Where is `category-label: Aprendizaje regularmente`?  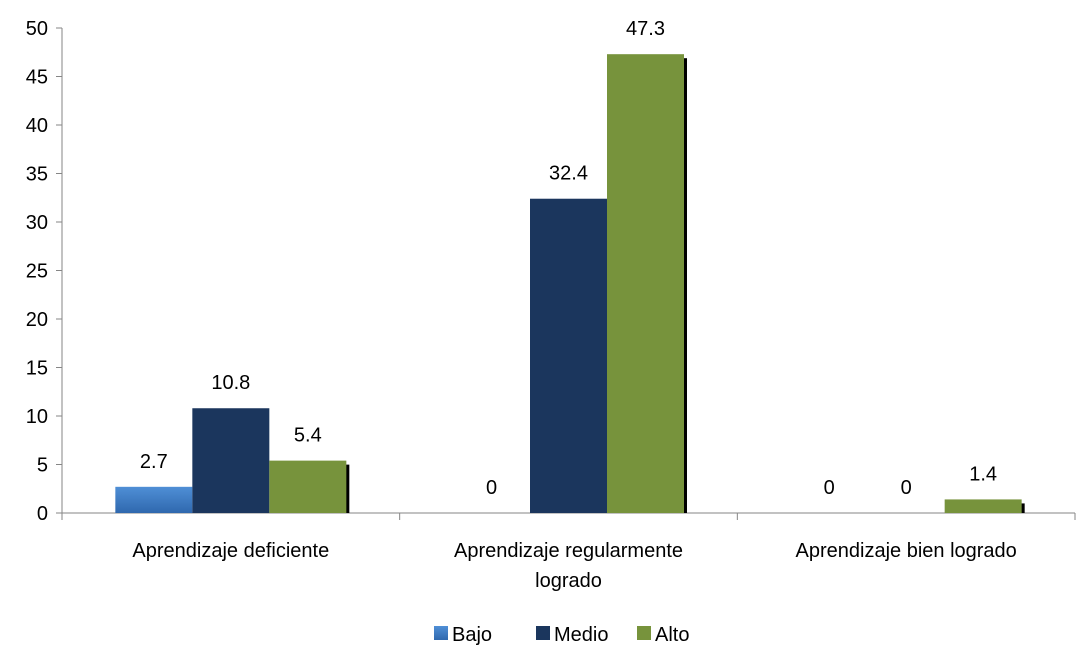
category-label: Aprendizaje regularmente is located at coordinates (568, 551).